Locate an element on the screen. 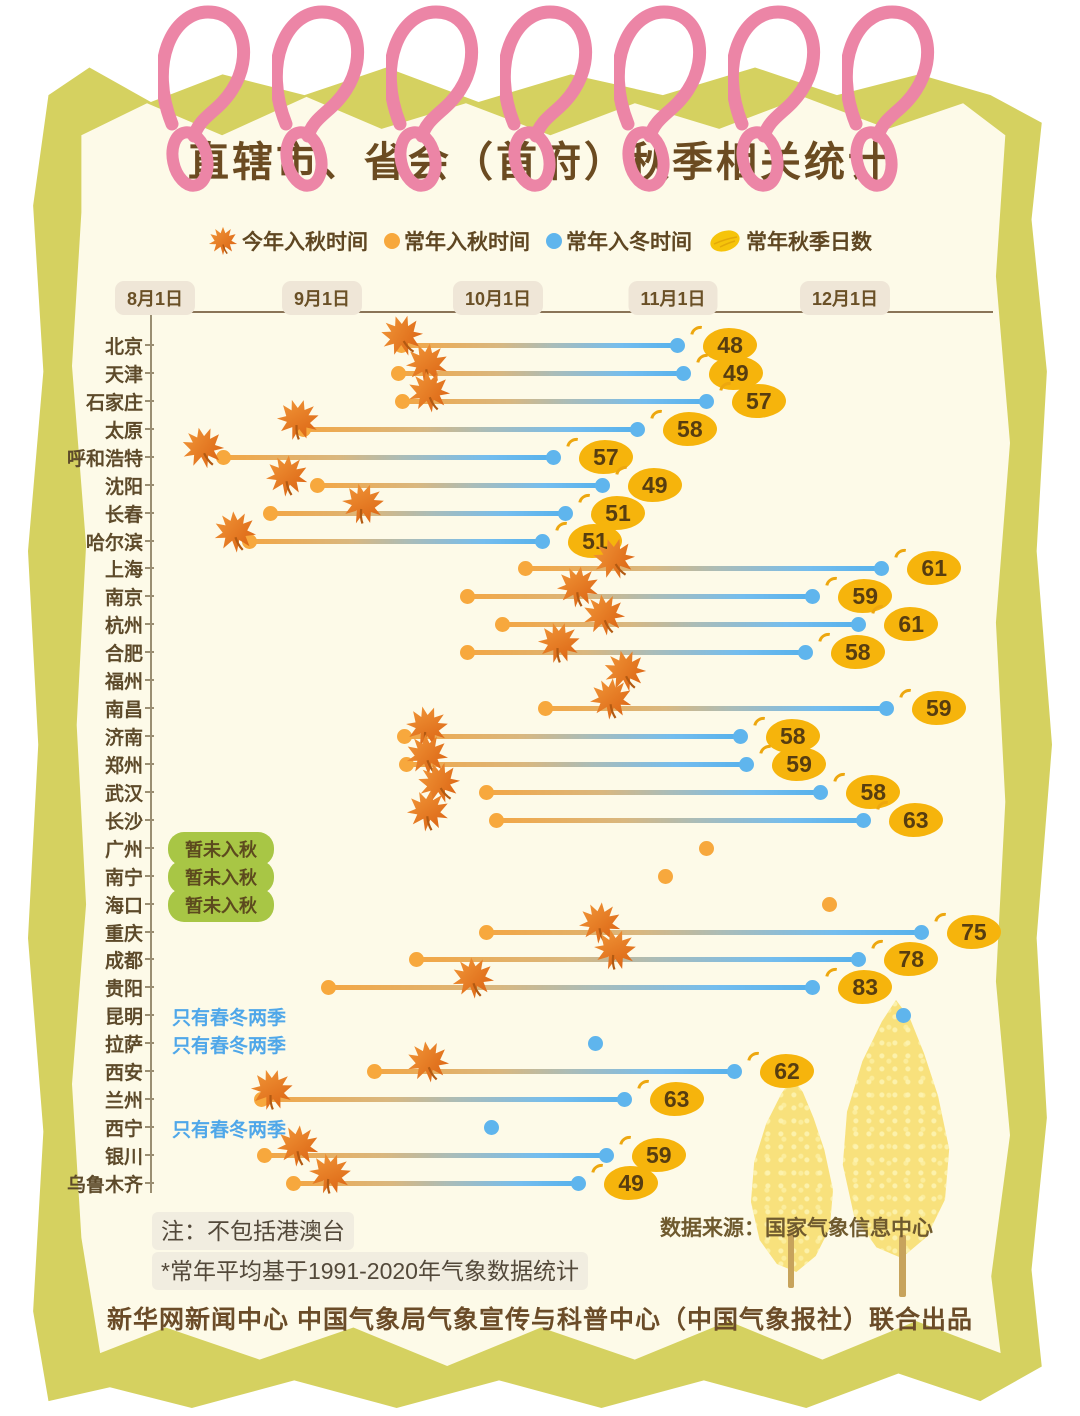  x-axis-tick-label: 10月1日 is located at coordinates (498, 298).